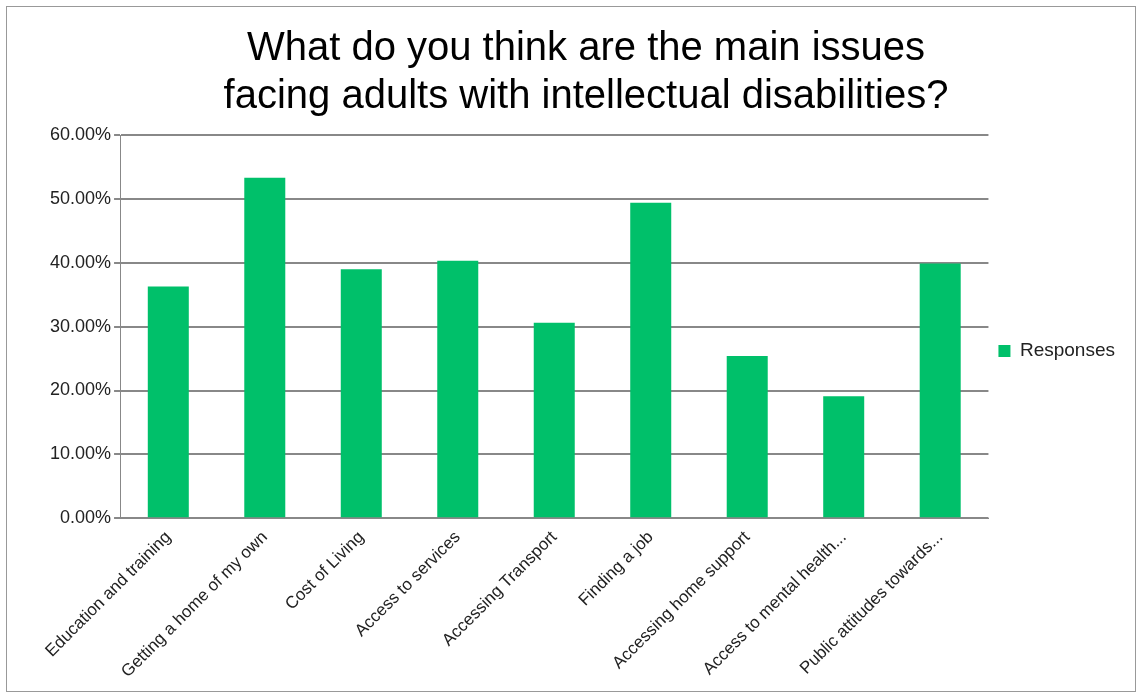  I want to click on y-tick-label: 60.00%, so click(80, 133).